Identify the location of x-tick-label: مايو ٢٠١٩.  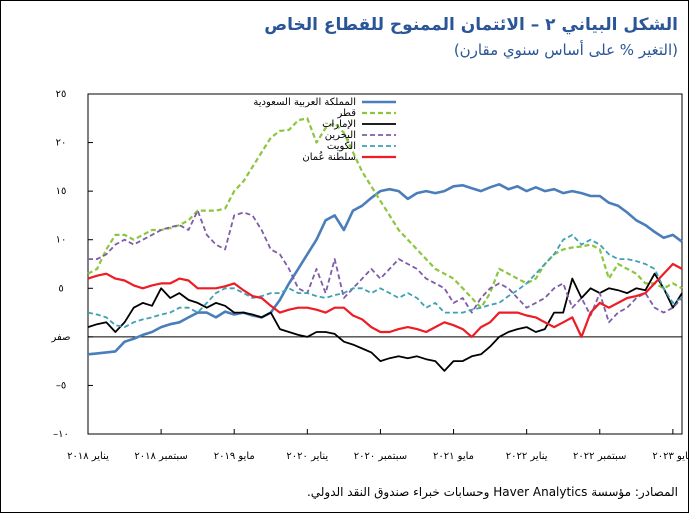
(234, 456).